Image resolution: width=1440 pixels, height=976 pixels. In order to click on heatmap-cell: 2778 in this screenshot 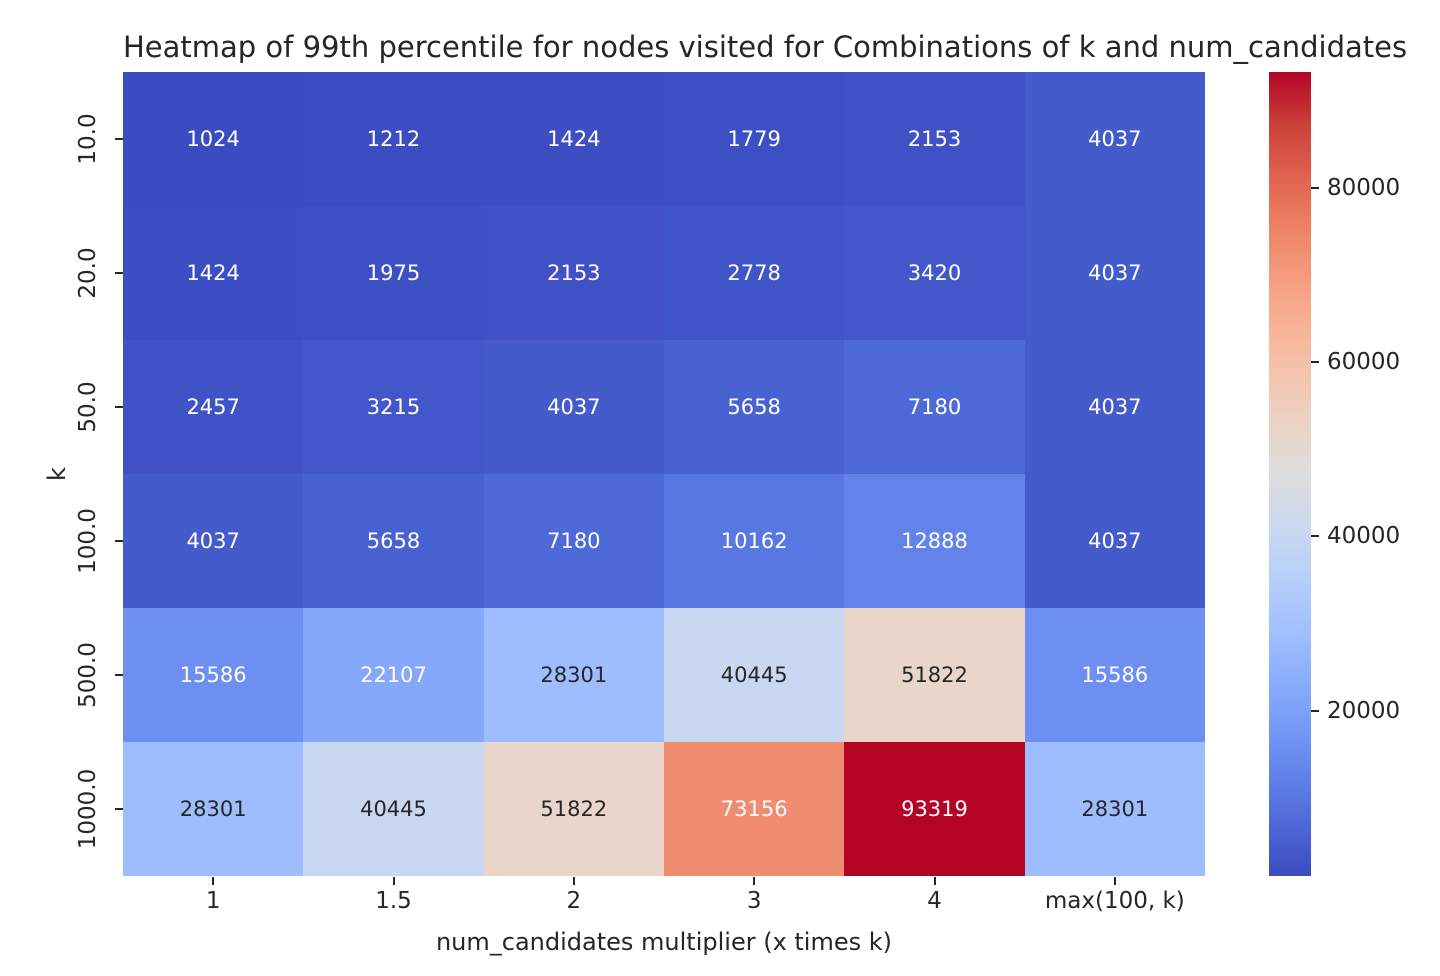, I will do `click(754, 273)`.